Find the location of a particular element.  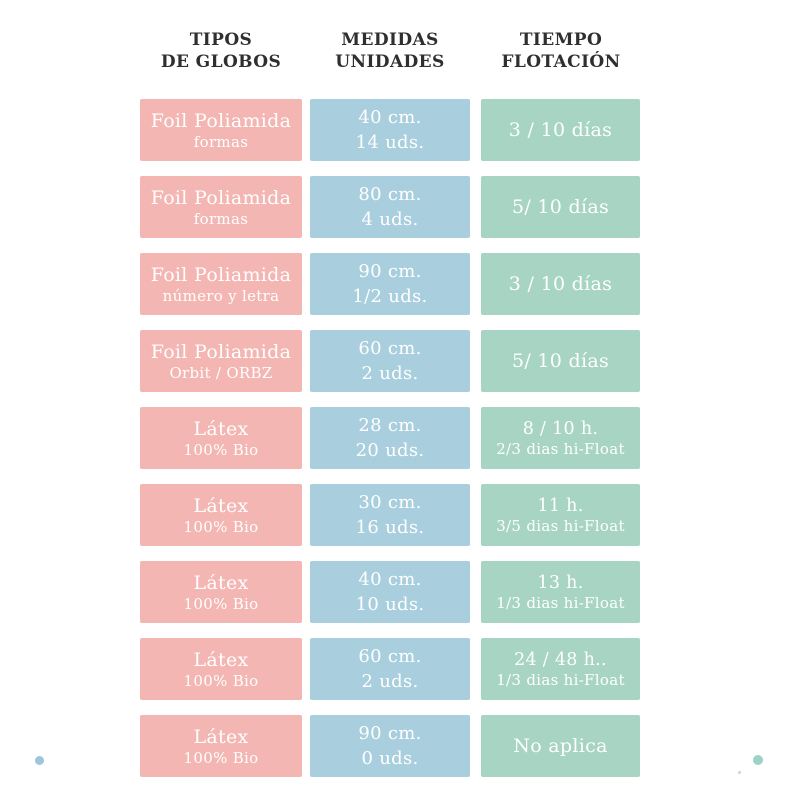

cell-tiempo-row-9: No aplica is located at coordinates (560, 746).